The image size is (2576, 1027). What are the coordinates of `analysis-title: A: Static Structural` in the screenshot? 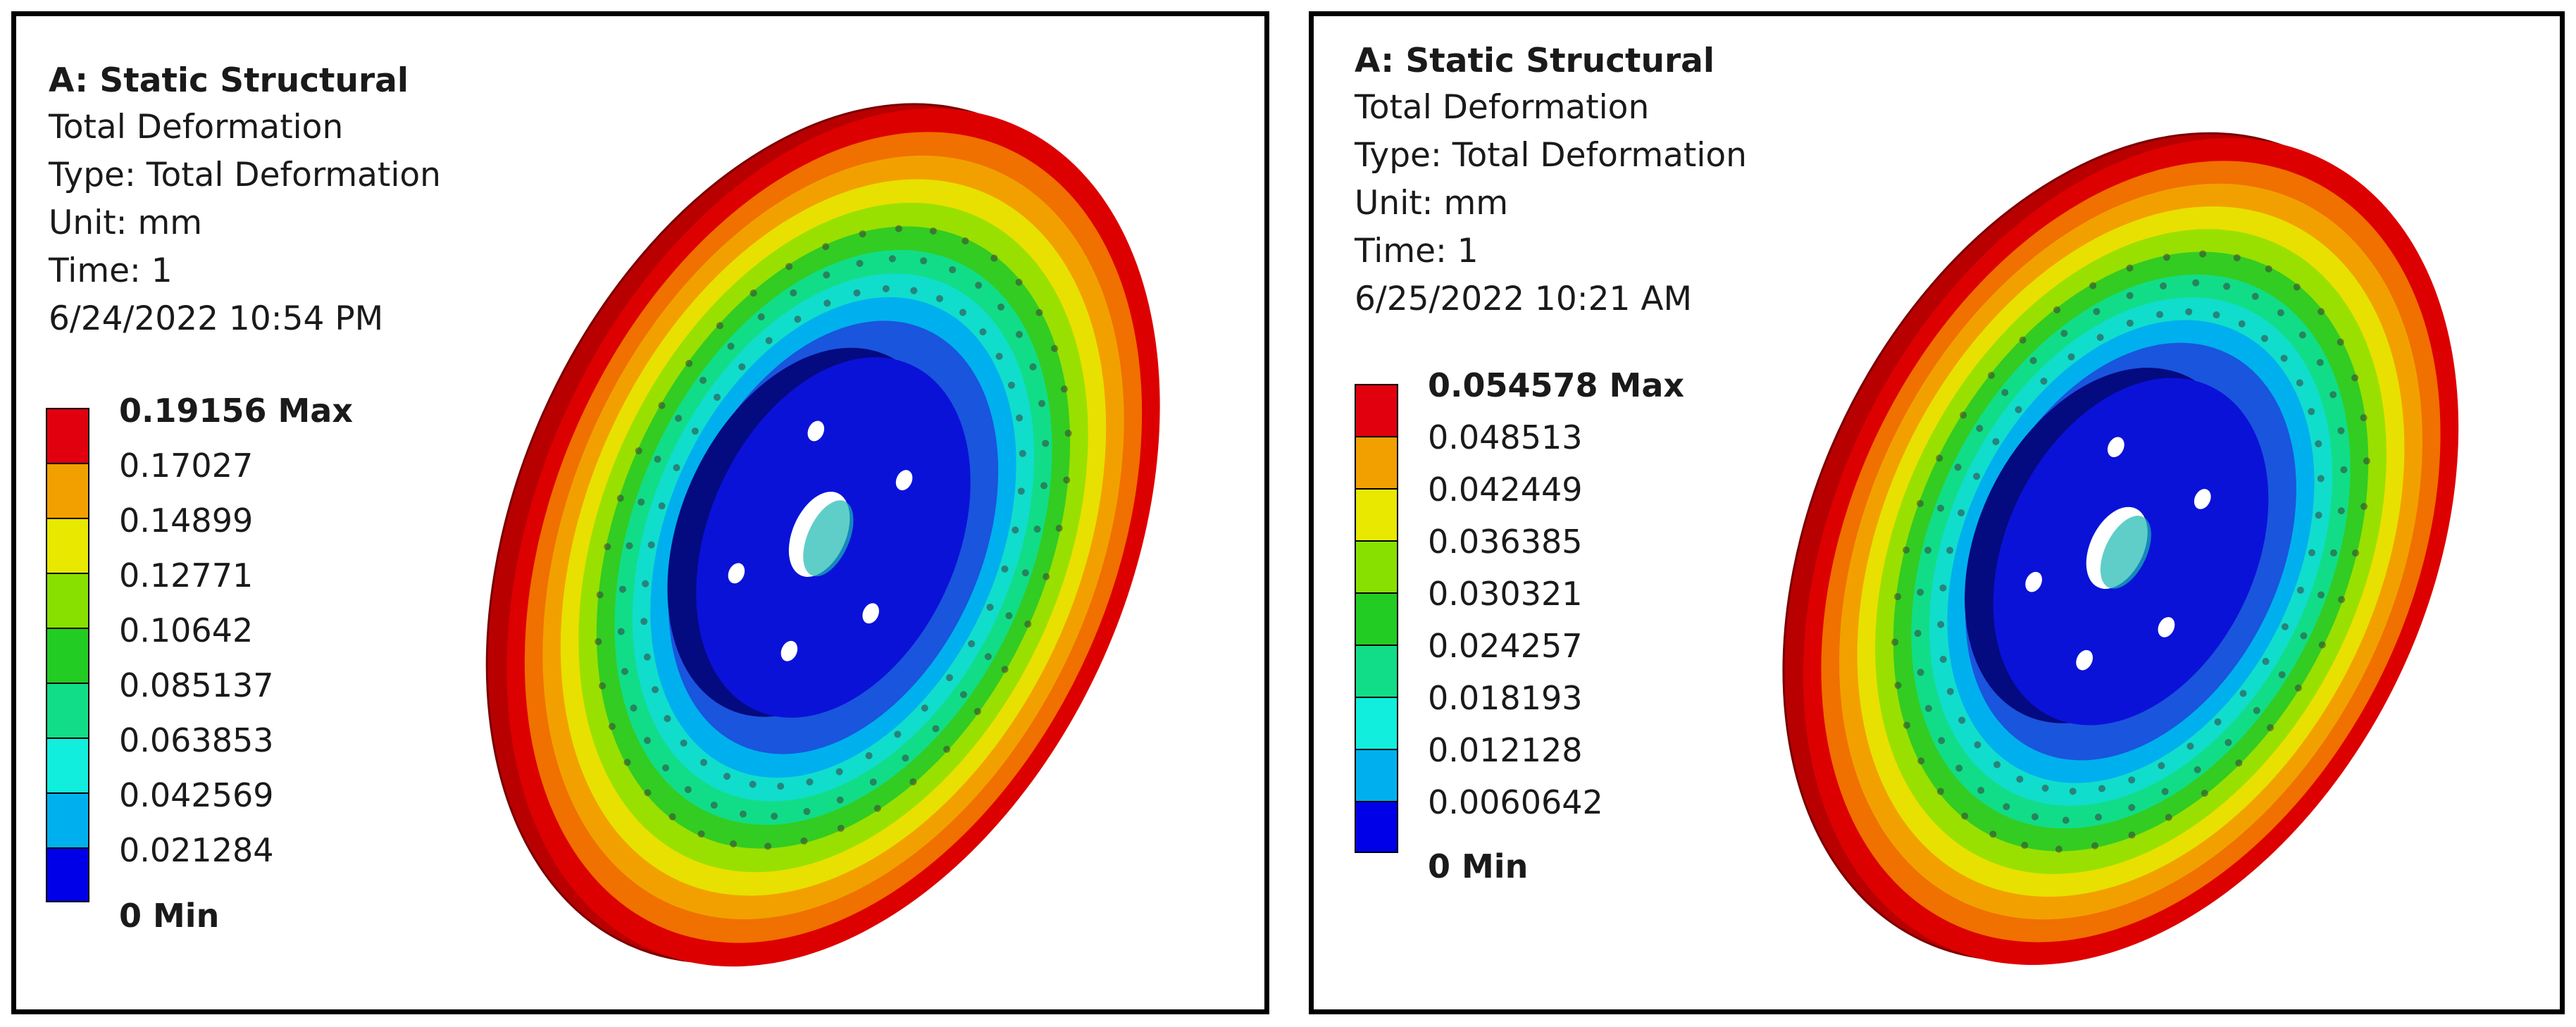 It's located at (229, 80).